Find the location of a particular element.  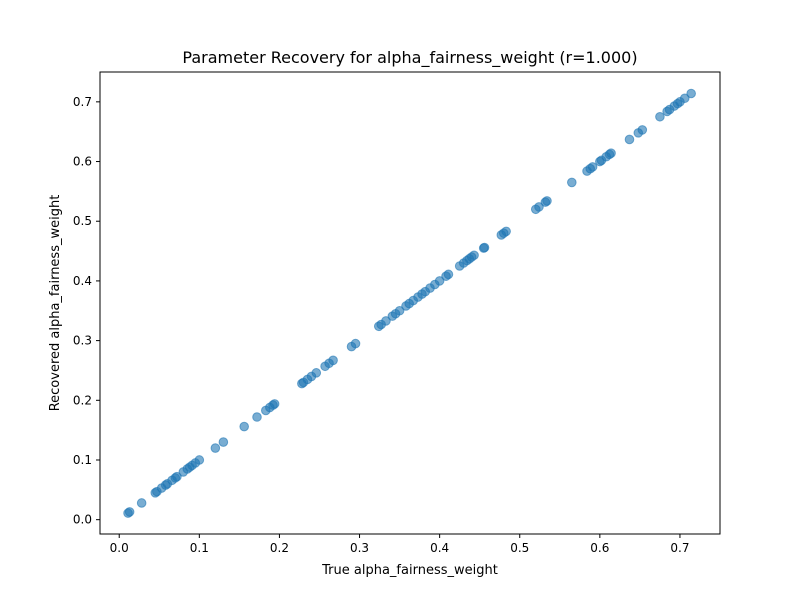

x-axis-label: True alpha_fairness_weight is located at coordinates (409, 570).